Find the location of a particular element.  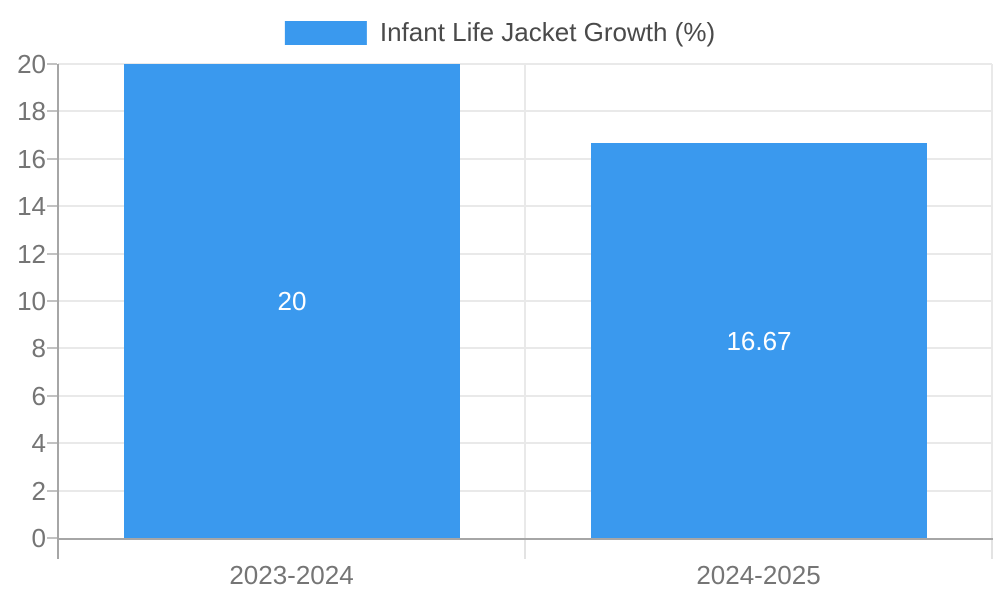

bar-value-label: 20 is located at coordinates (292, 301).